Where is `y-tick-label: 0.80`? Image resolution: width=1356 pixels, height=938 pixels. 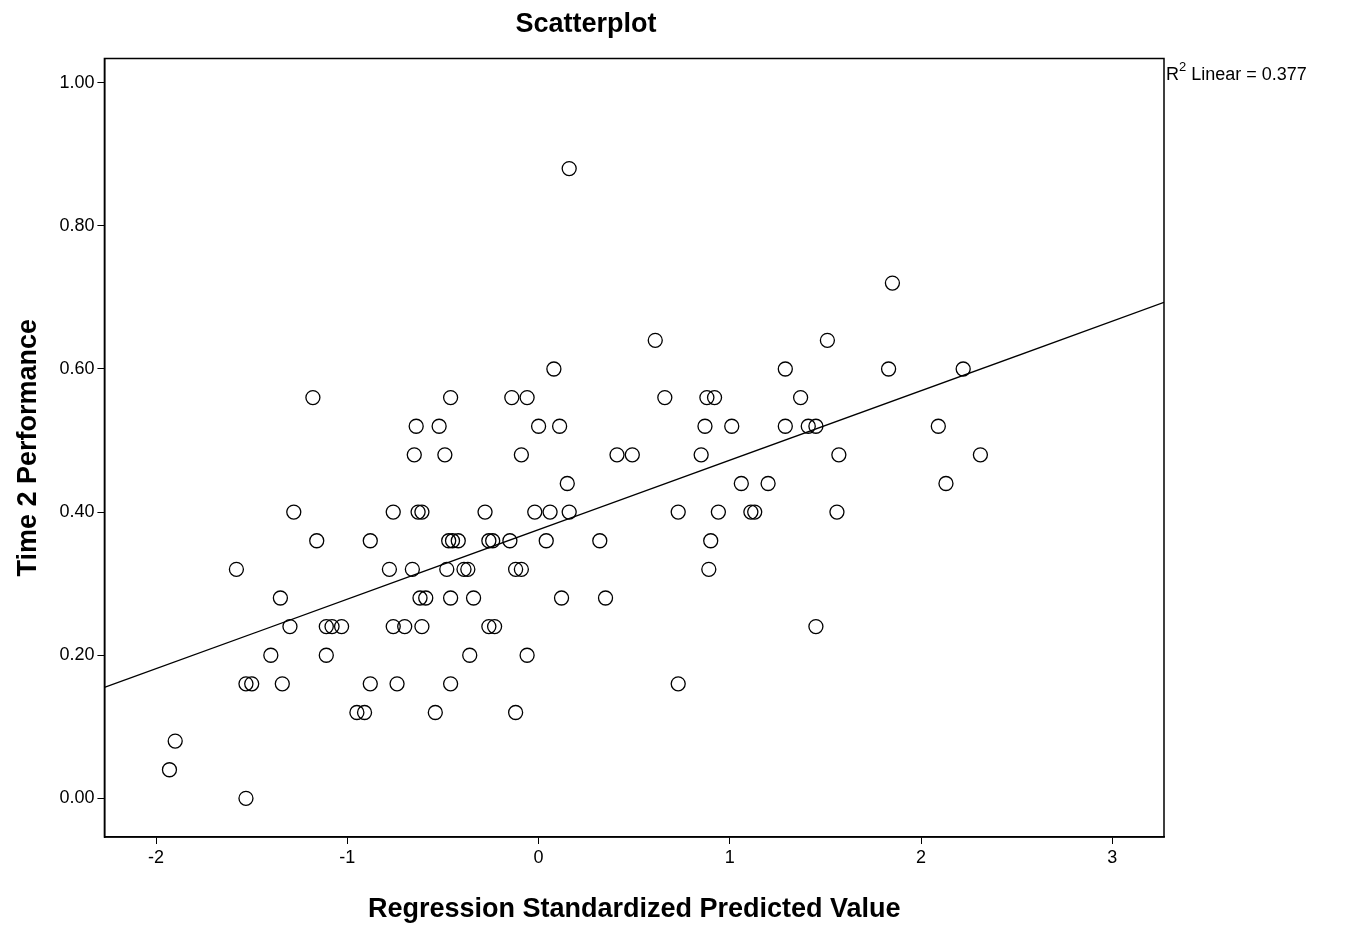 y-tick-label: 0.80 is located at coordinates (77, 224).